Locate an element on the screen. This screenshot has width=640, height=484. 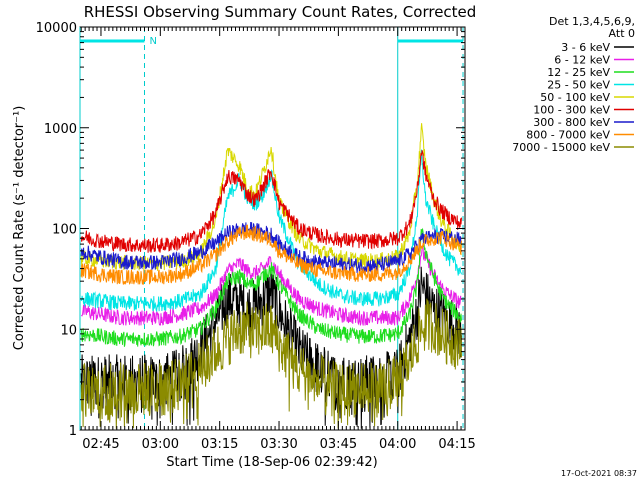
legend-header-line-1: Det 1,3,4,5,6,9, is located at coordinates (592, 21).